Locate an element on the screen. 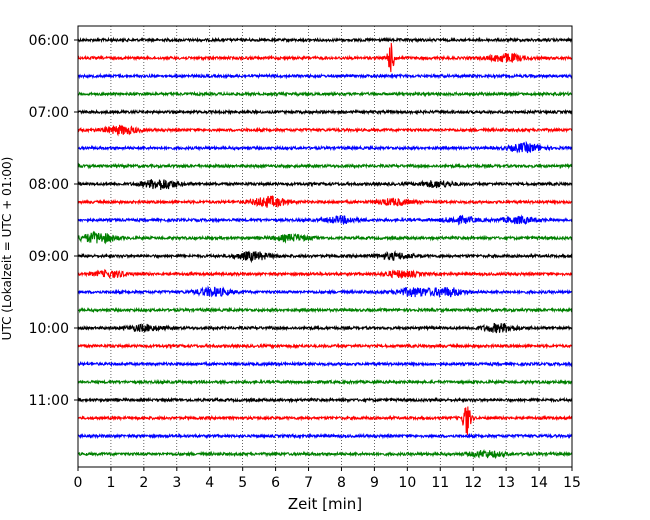  x-tick-label: 4 is located at coordinates (209, 483).